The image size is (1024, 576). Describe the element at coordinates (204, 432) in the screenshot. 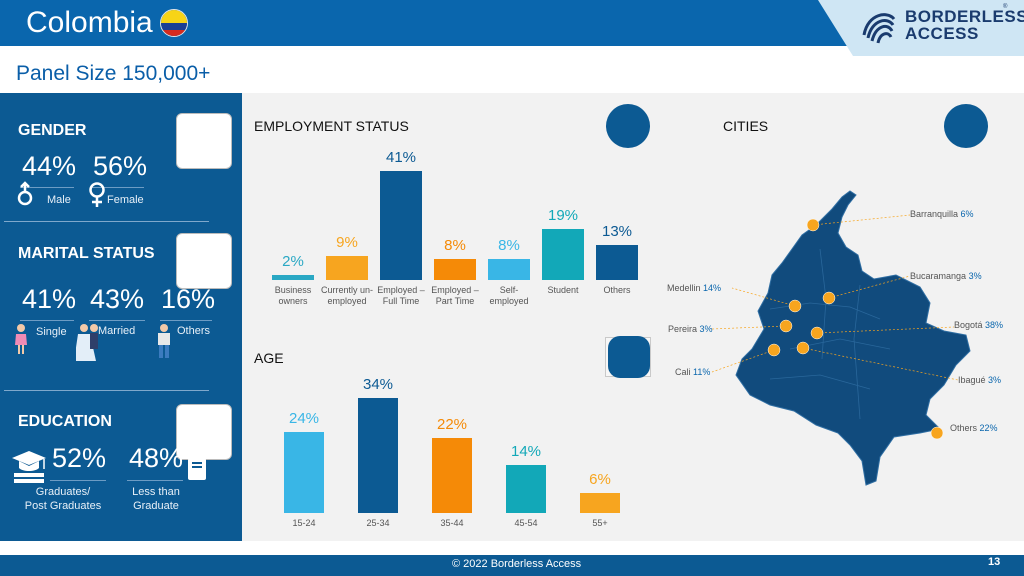

I see `education-placeholder-icon` at that location.